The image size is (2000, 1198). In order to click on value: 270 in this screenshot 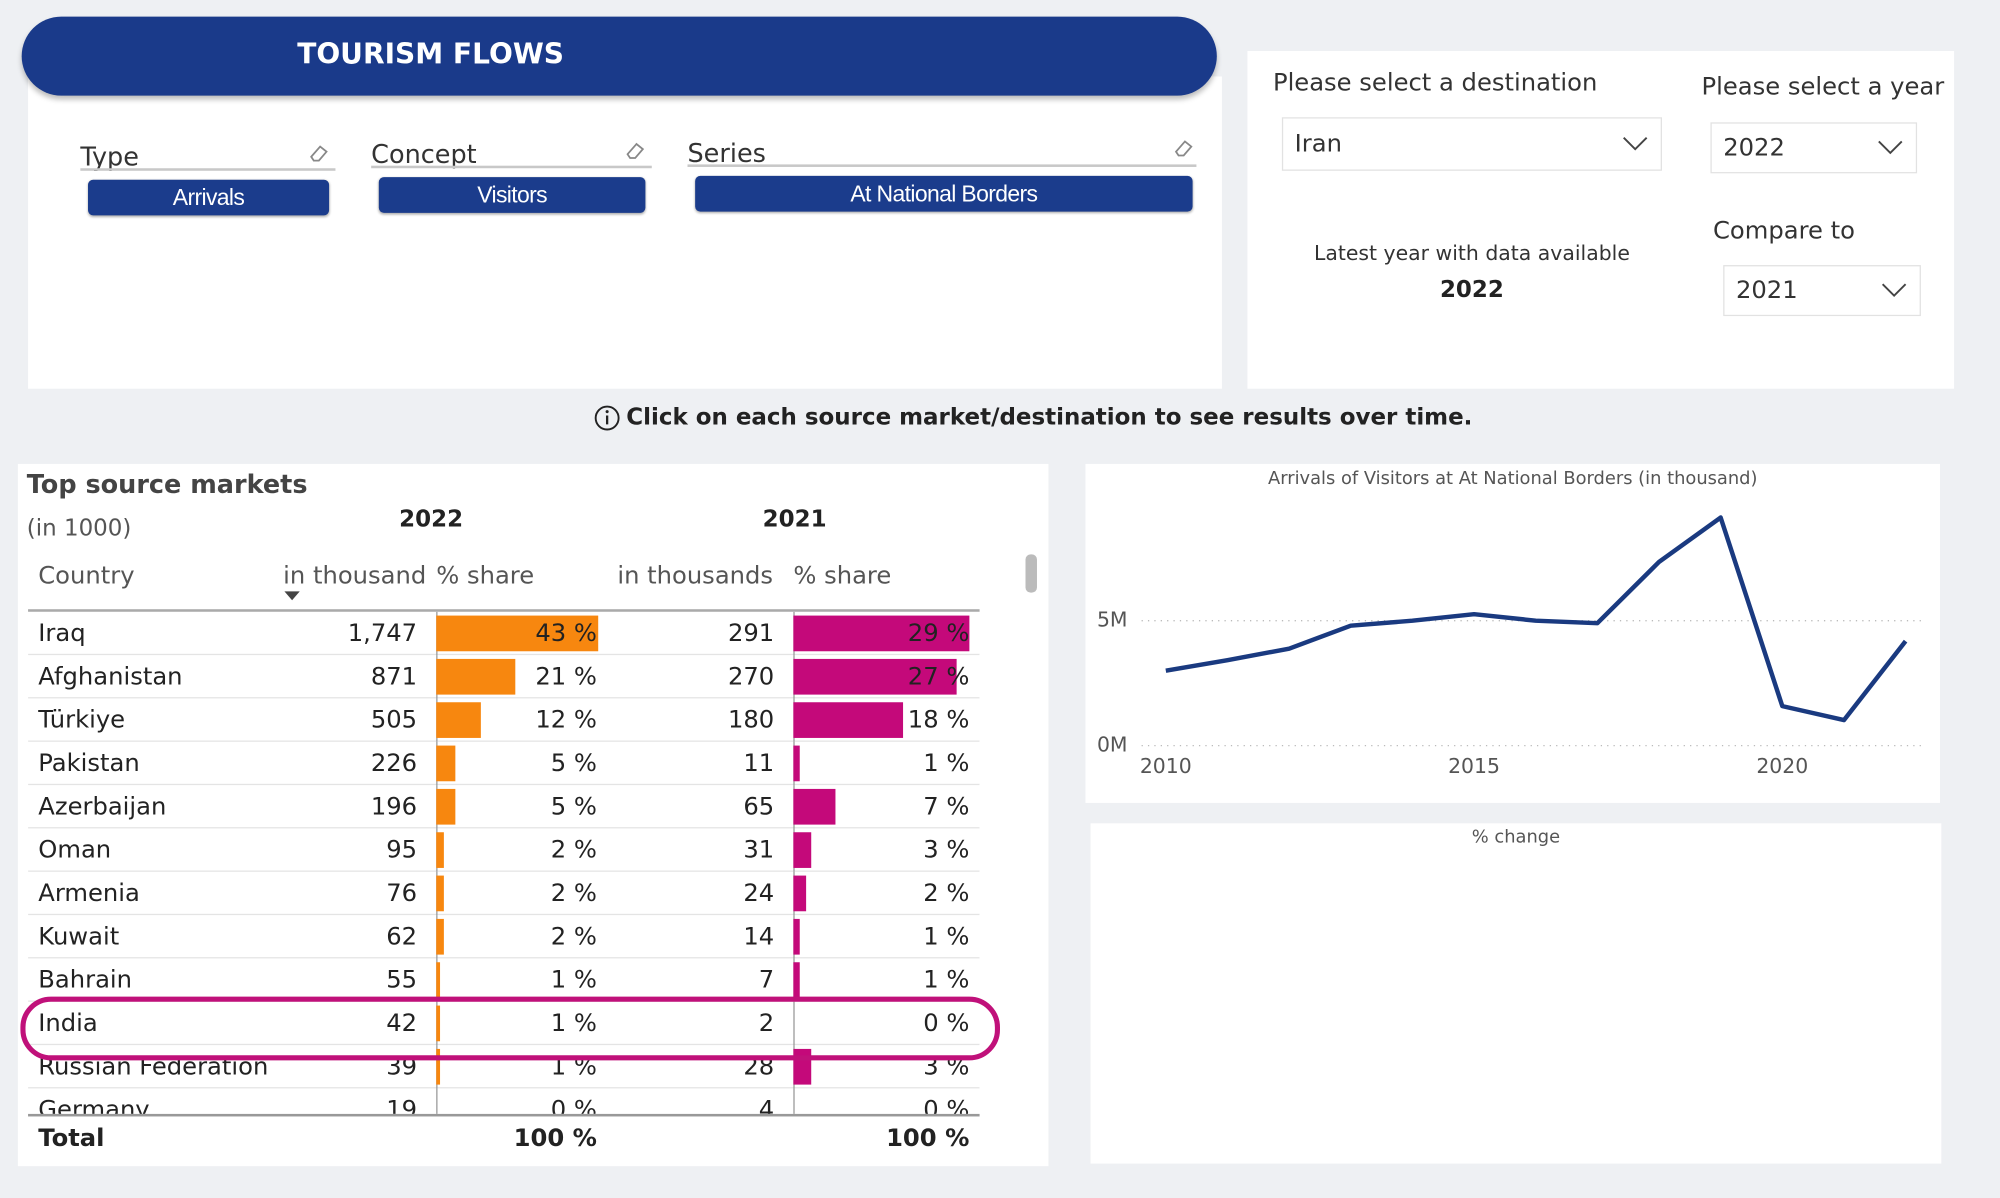, I will do `click(751, 676)`.